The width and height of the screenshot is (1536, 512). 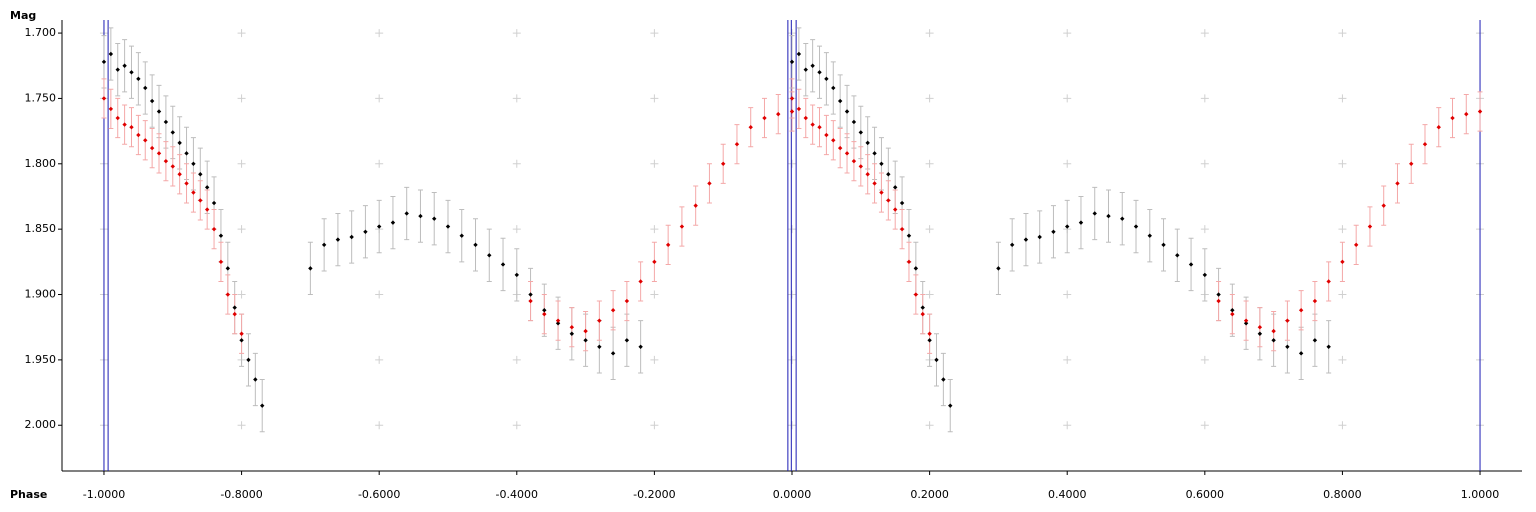 I want to click on x-tick-label: 1.0000, so click(x=1480, y=494).